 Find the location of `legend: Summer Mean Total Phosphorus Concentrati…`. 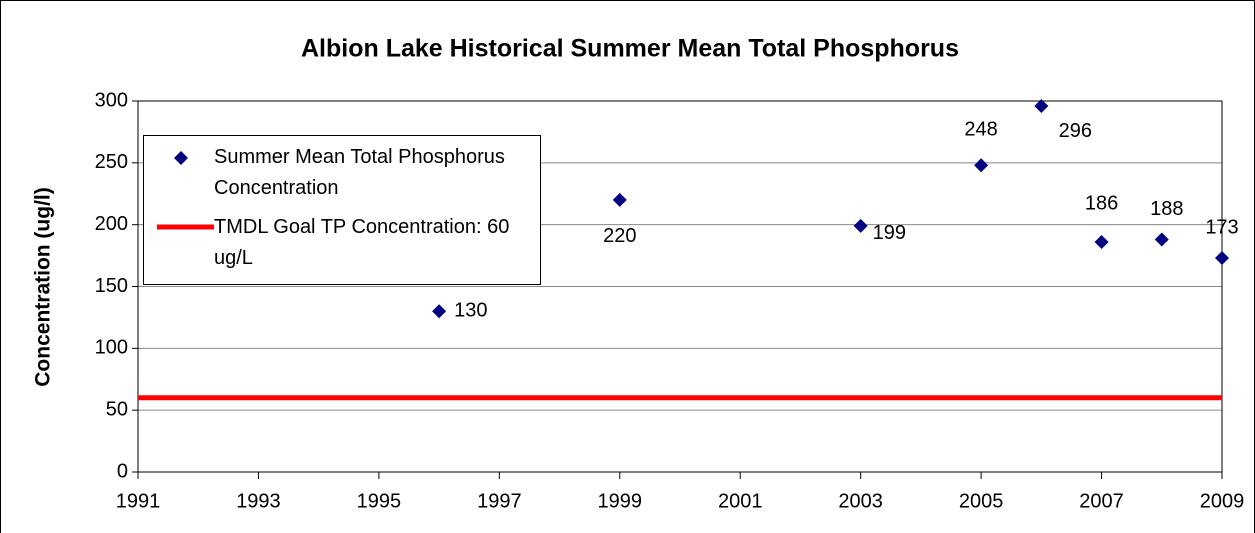

legend: Summer Mean Total Phosphorus Concentrati… is located at coordinates (342, 210).